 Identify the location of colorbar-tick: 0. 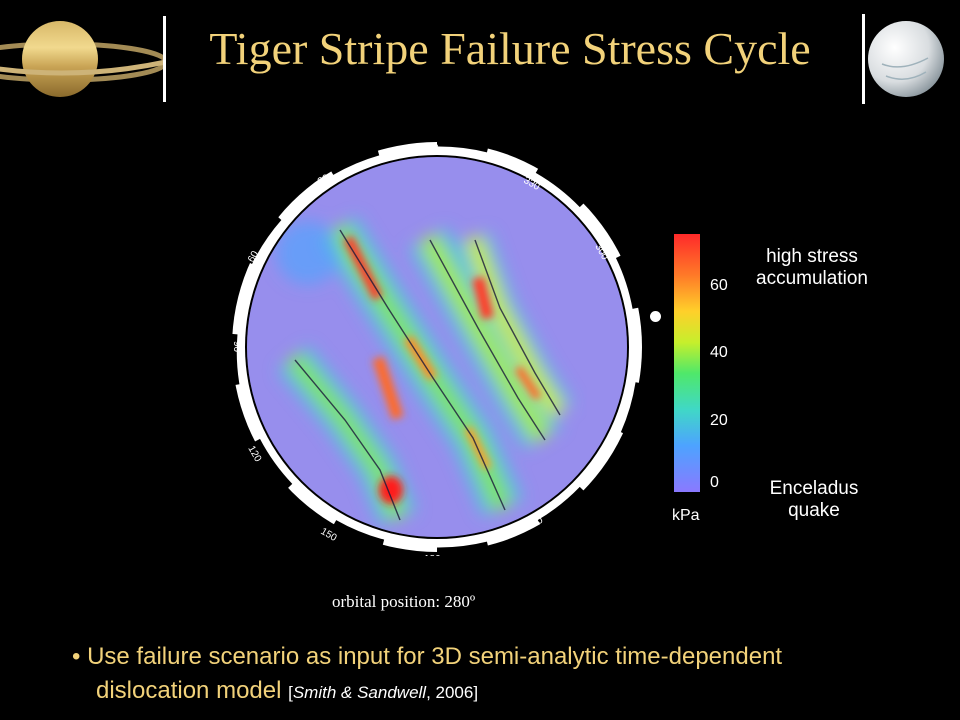
(714, 482).